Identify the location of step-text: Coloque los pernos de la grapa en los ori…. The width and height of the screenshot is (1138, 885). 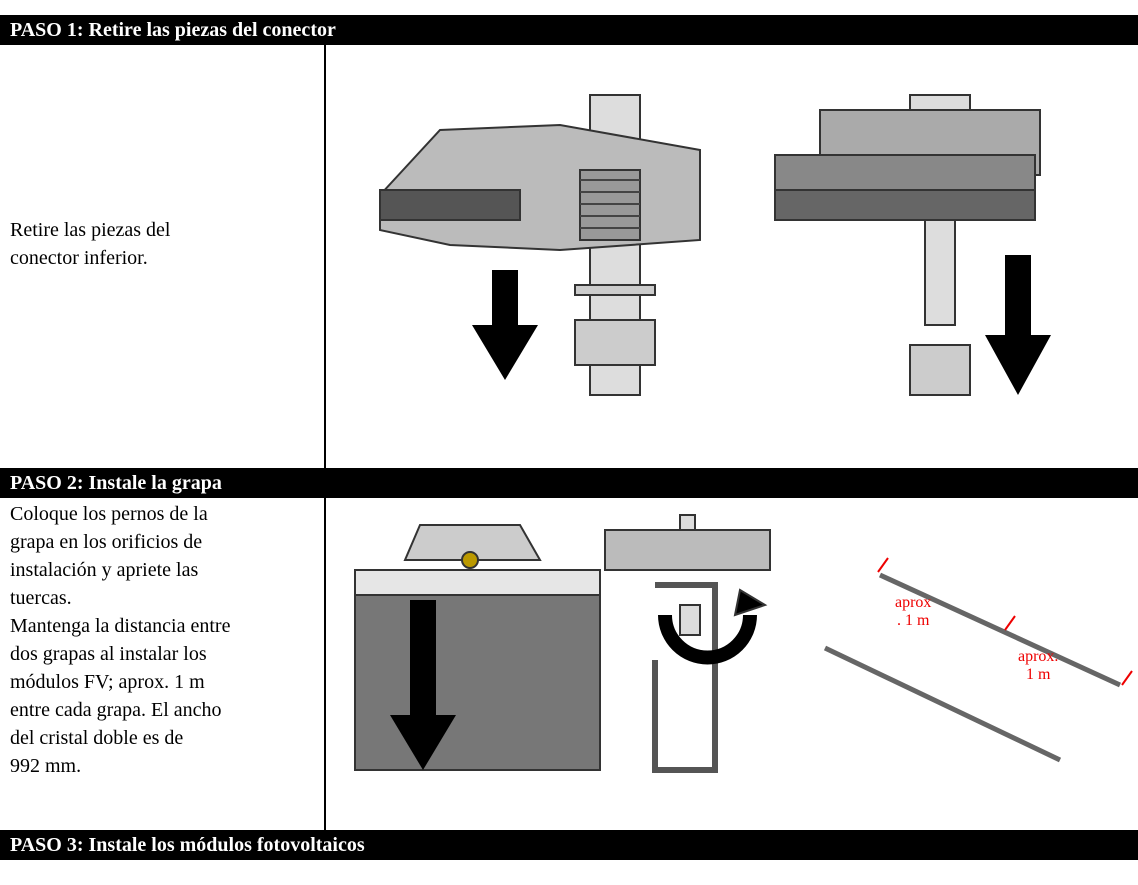
(120, 640).